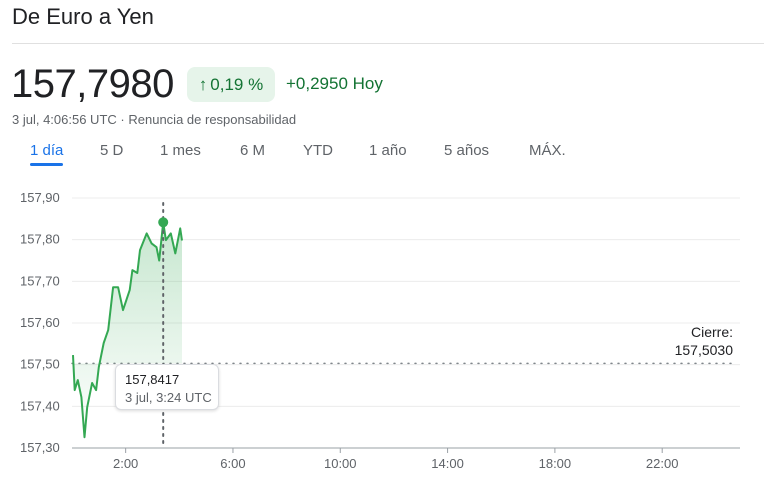 The height and width of the screenshot is (489, 764). I want to click on active-tab-indicator, so click(46, 164).